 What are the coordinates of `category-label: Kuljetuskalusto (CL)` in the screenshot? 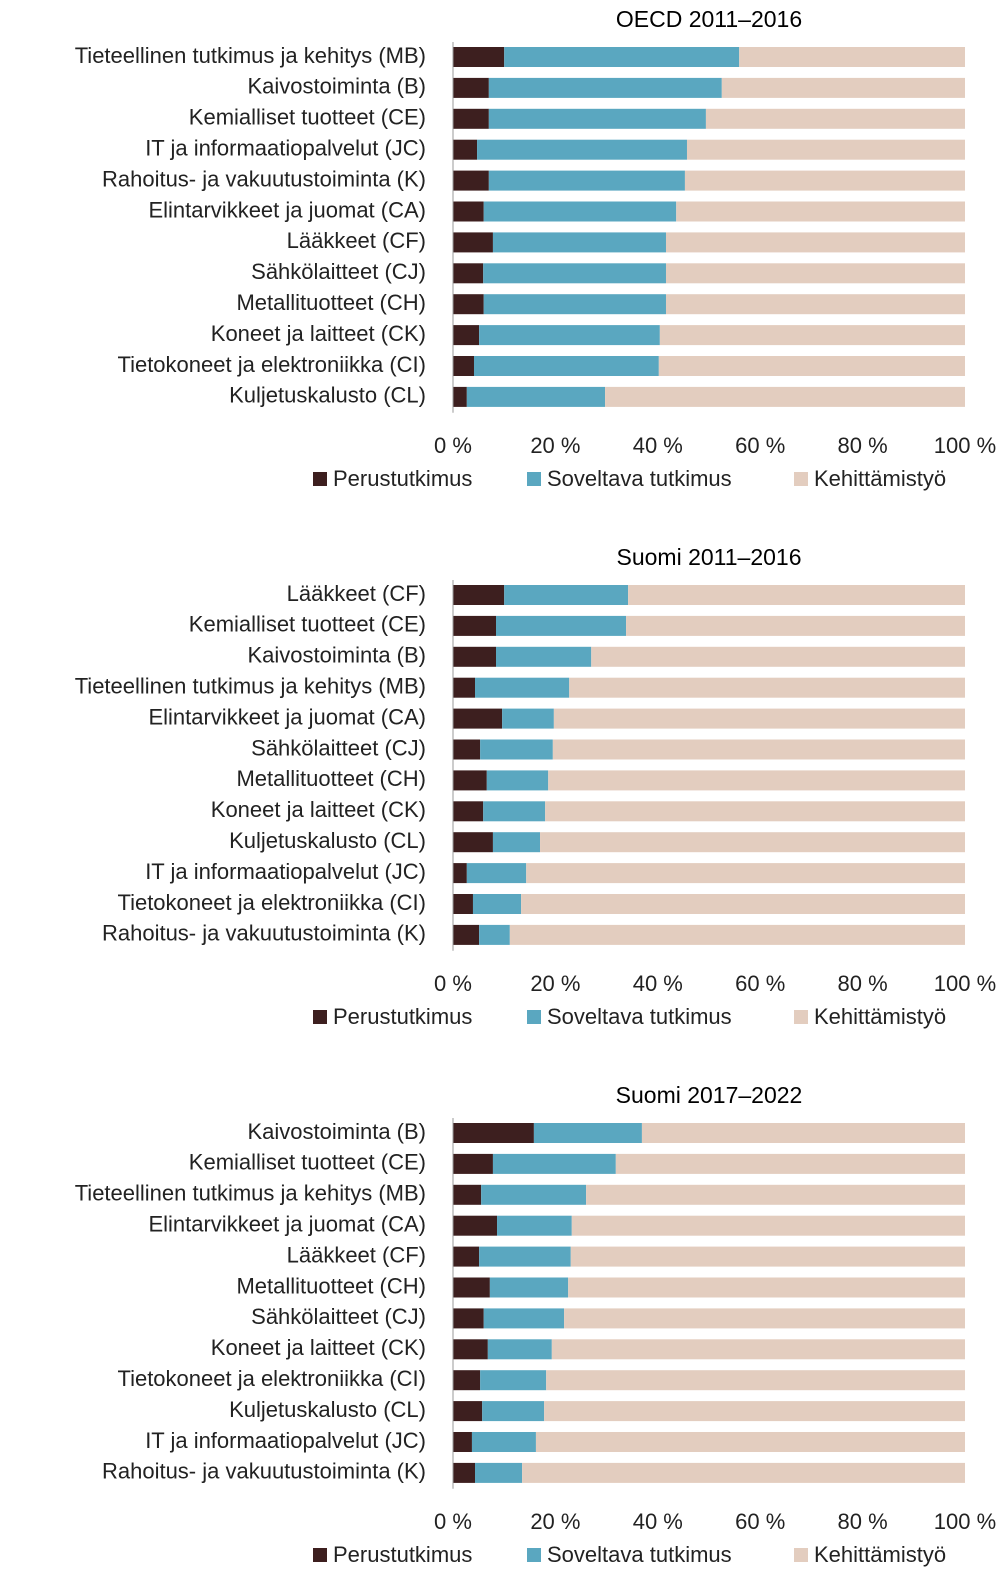 It's located at (327, 840).